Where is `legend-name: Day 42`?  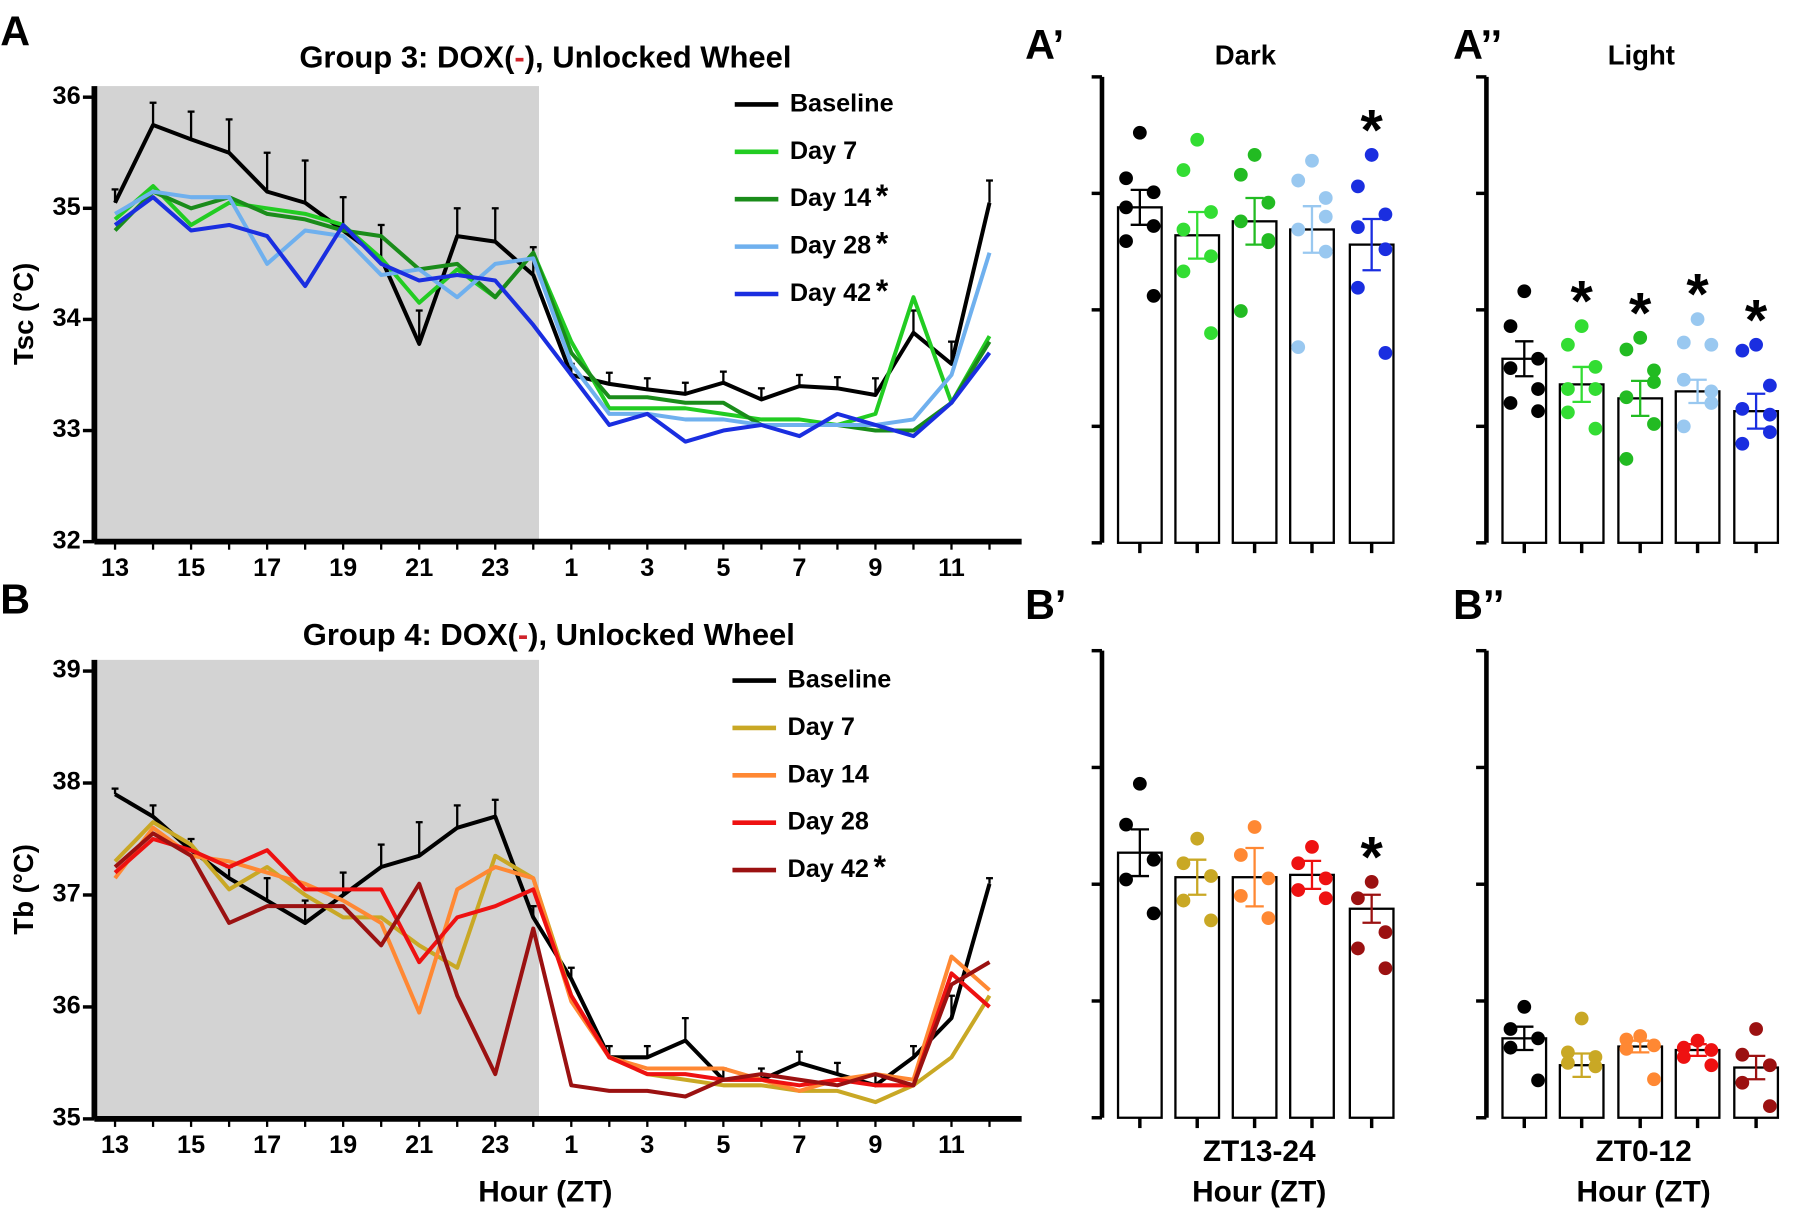 legend-name: Day 42 is located at coordinates (830, 293).